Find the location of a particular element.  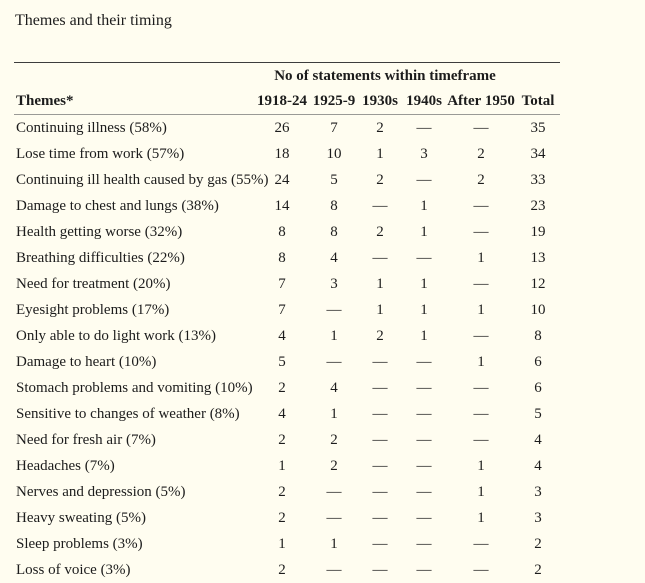

theme-cell: Sensitive to changes of weather (8%) is located at coordinates (134, 414).